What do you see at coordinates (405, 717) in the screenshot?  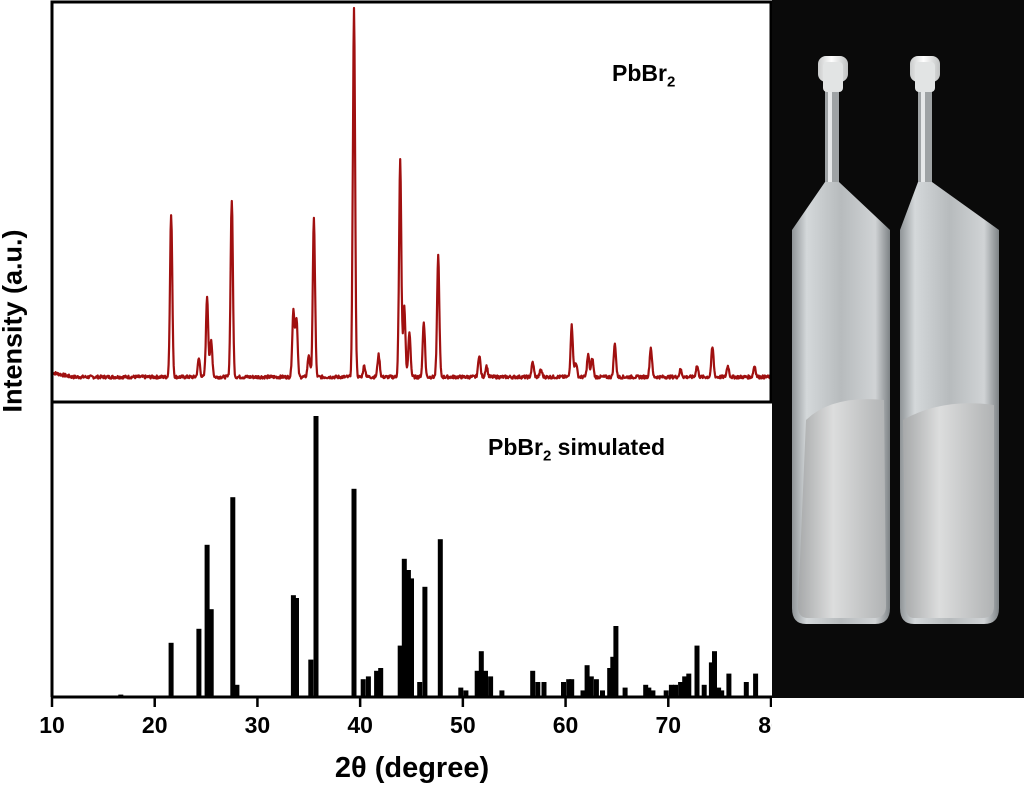 I see `x-ticks: 10 20 30 40 50 60 70 80` at bounding box center [405, 717].